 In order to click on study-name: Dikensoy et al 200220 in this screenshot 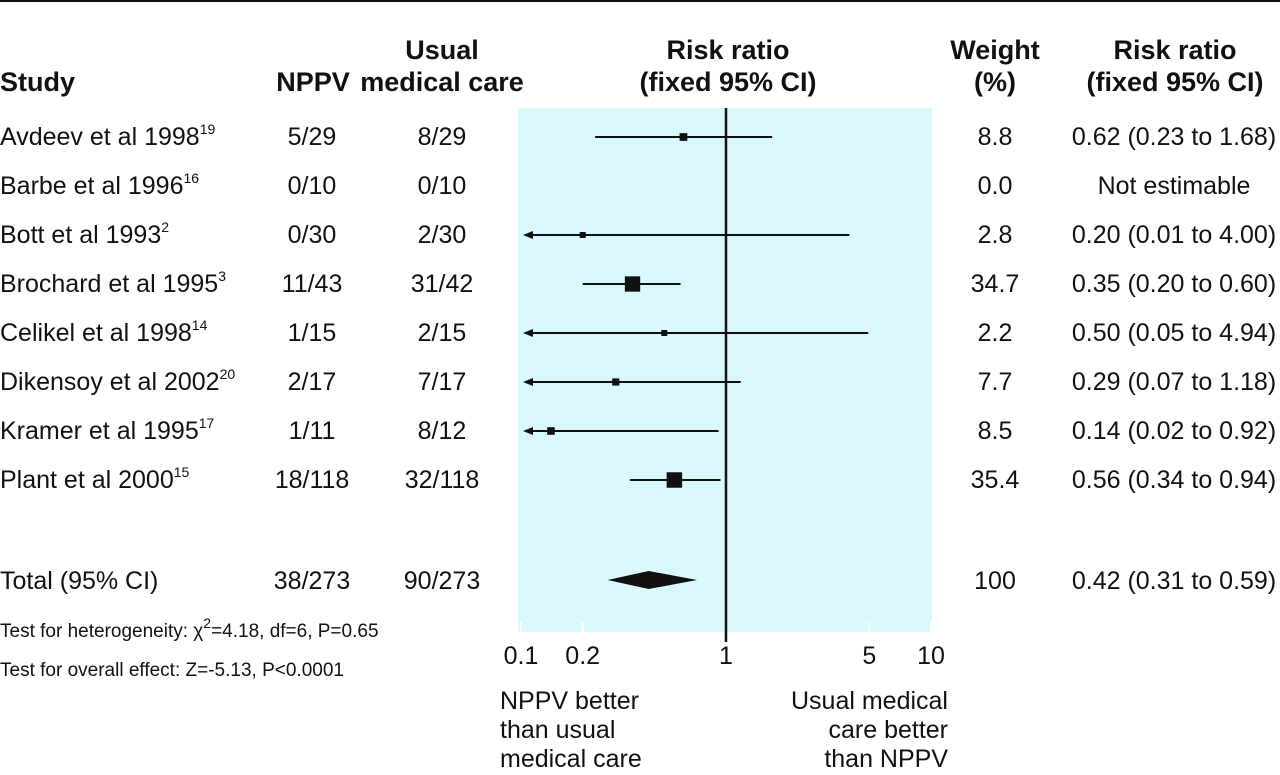, I will do `click(117, 382)`.